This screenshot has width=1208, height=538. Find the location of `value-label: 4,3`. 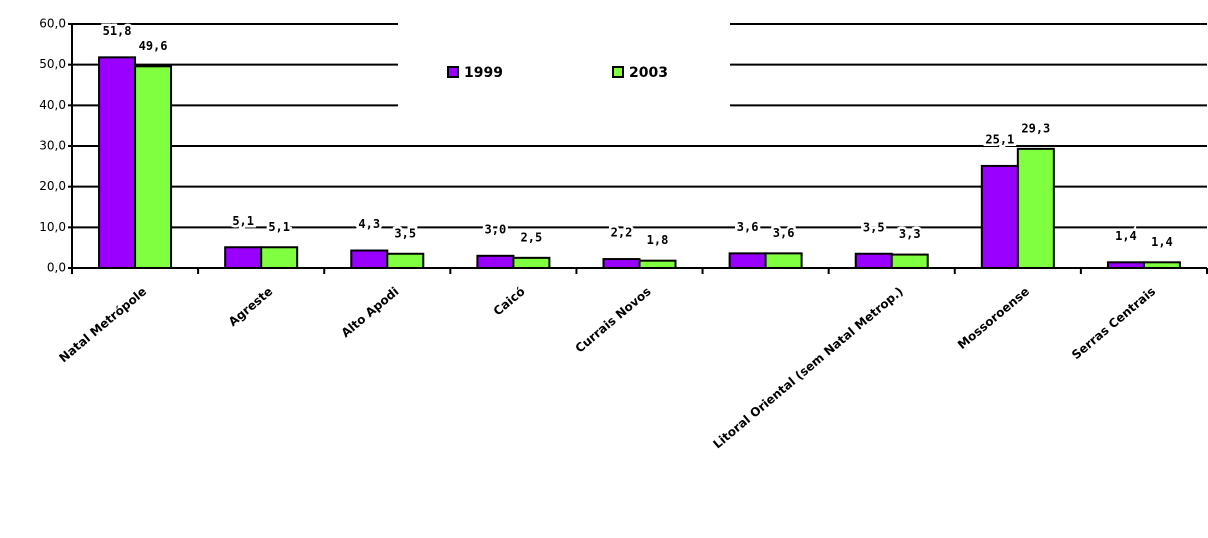

value-label: 4,3 is located at coordinates (369, 224).